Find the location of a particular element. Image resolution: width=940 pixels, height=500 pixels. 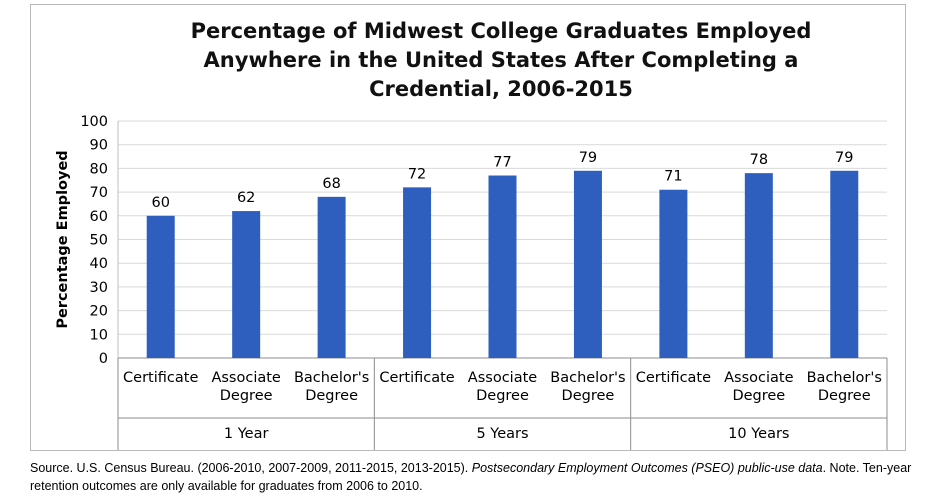

data-label: 60 is located at coordinates (160, 203).